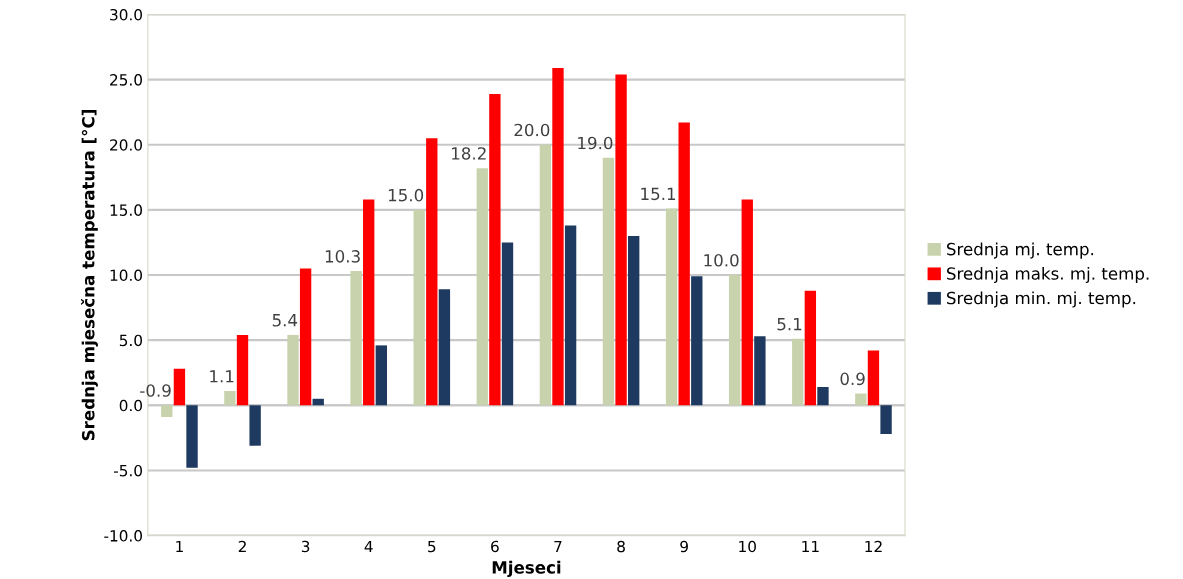 The image size is (1183, 579). I want to click on legend-label: Srednja maks. mj. temp., so click(1048, 275).